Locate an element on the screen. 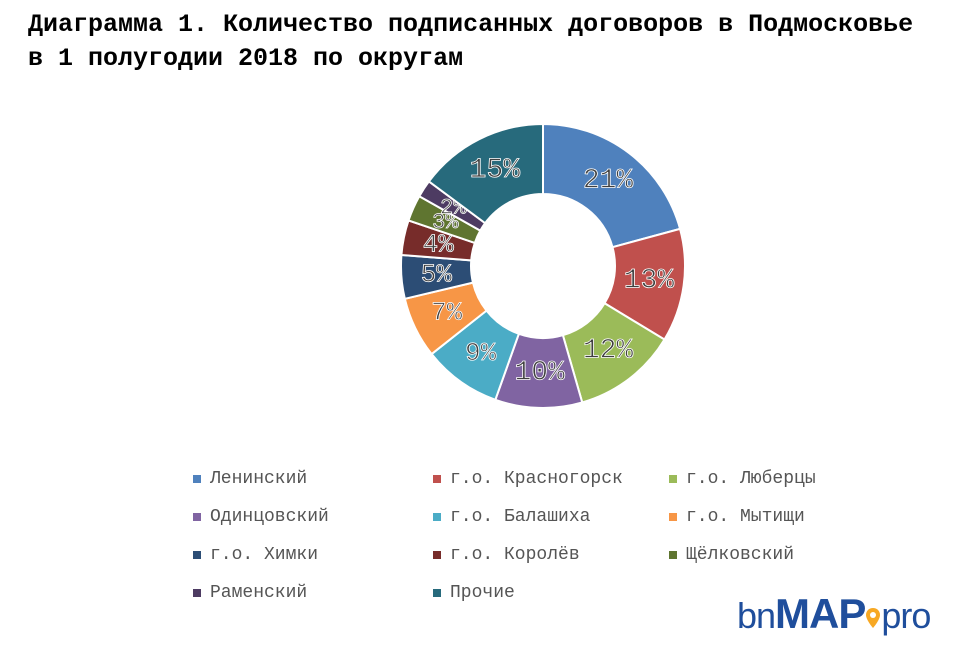 The height and width of the screenshot is (651, 959). donut-chart: 21%13%12%10%9%7%5%4%3%2%15% is located at coordinates (543, 265).